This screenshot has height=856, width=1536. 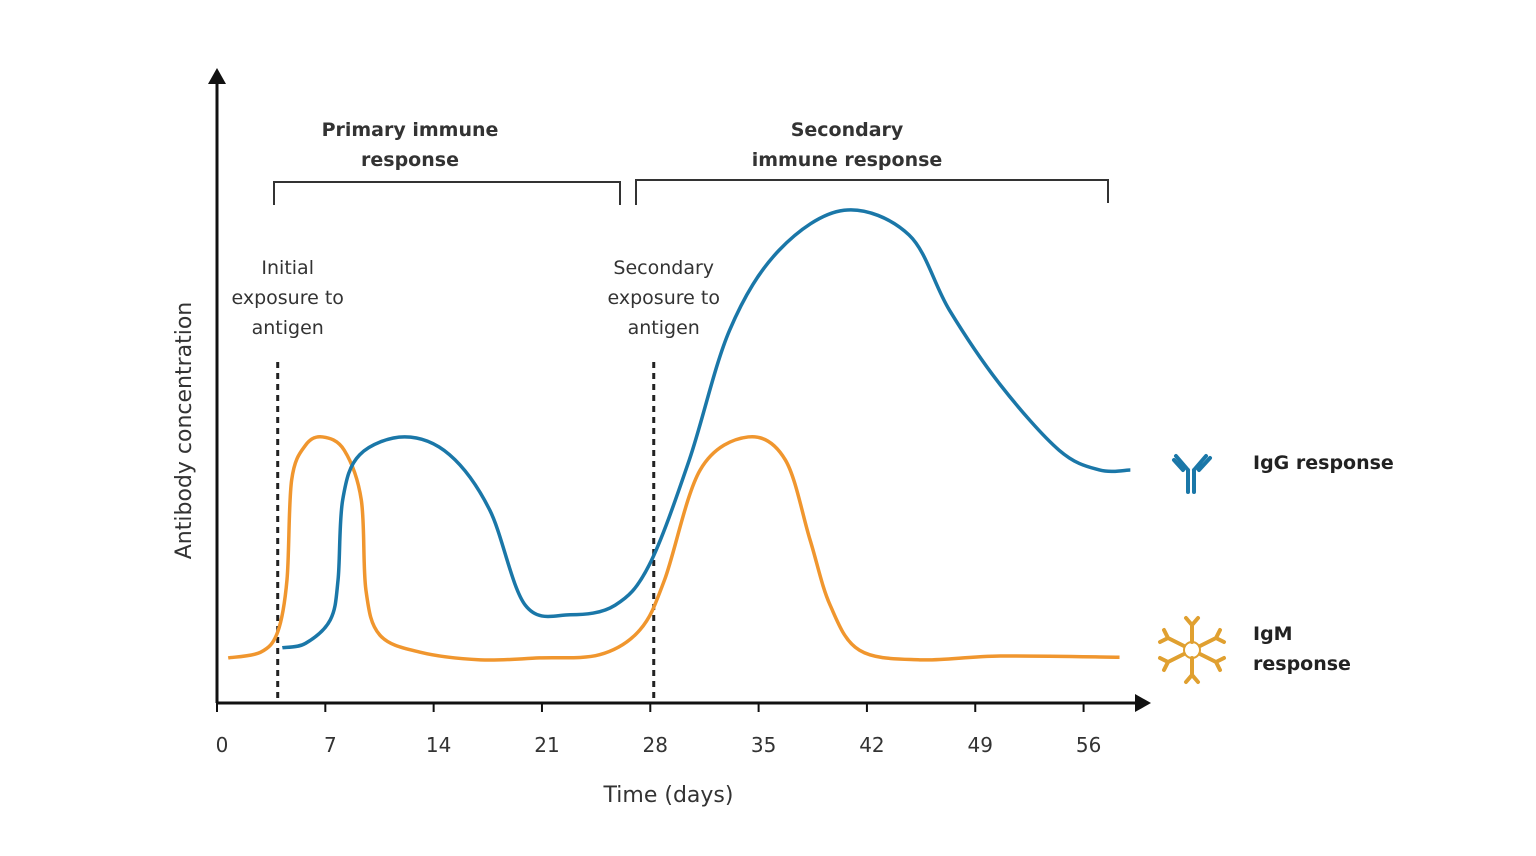 I want to click on x-tick-label: 14, so click(x=438, y=745).